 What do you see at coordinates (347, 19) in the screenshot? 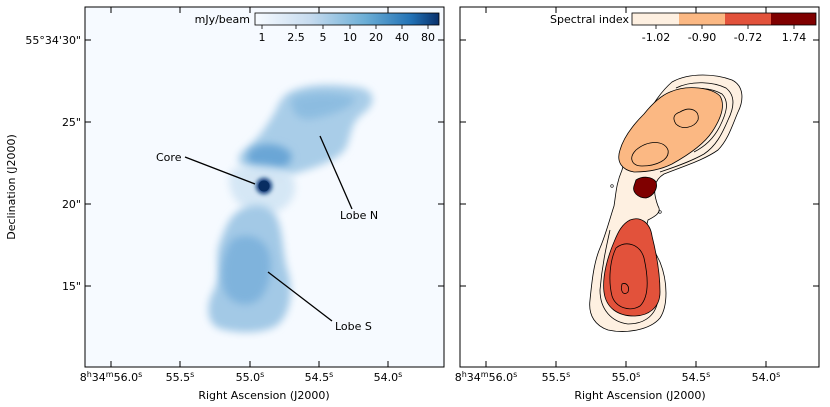
I see `left-colorbar` at bounding box center [347, 19].